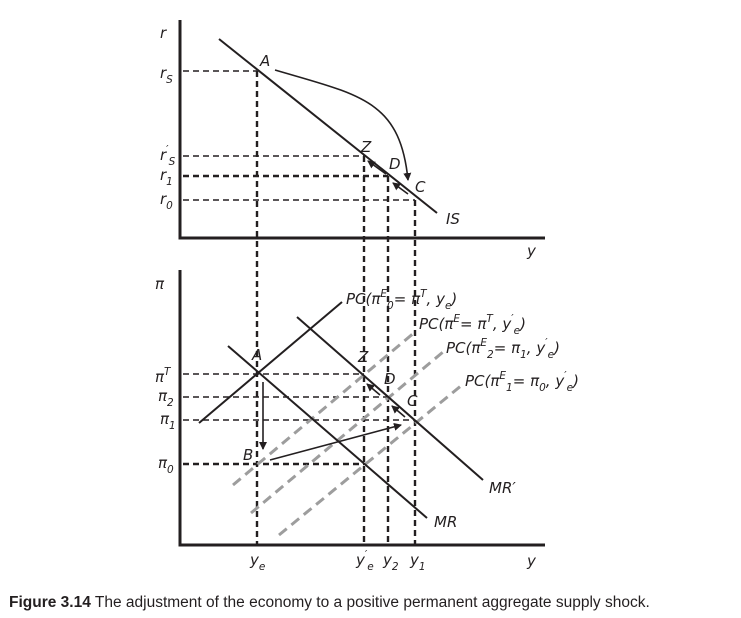 This screenshot has width=741, height=618. I want to click on pi2-tick: π2, so click(166, 398).